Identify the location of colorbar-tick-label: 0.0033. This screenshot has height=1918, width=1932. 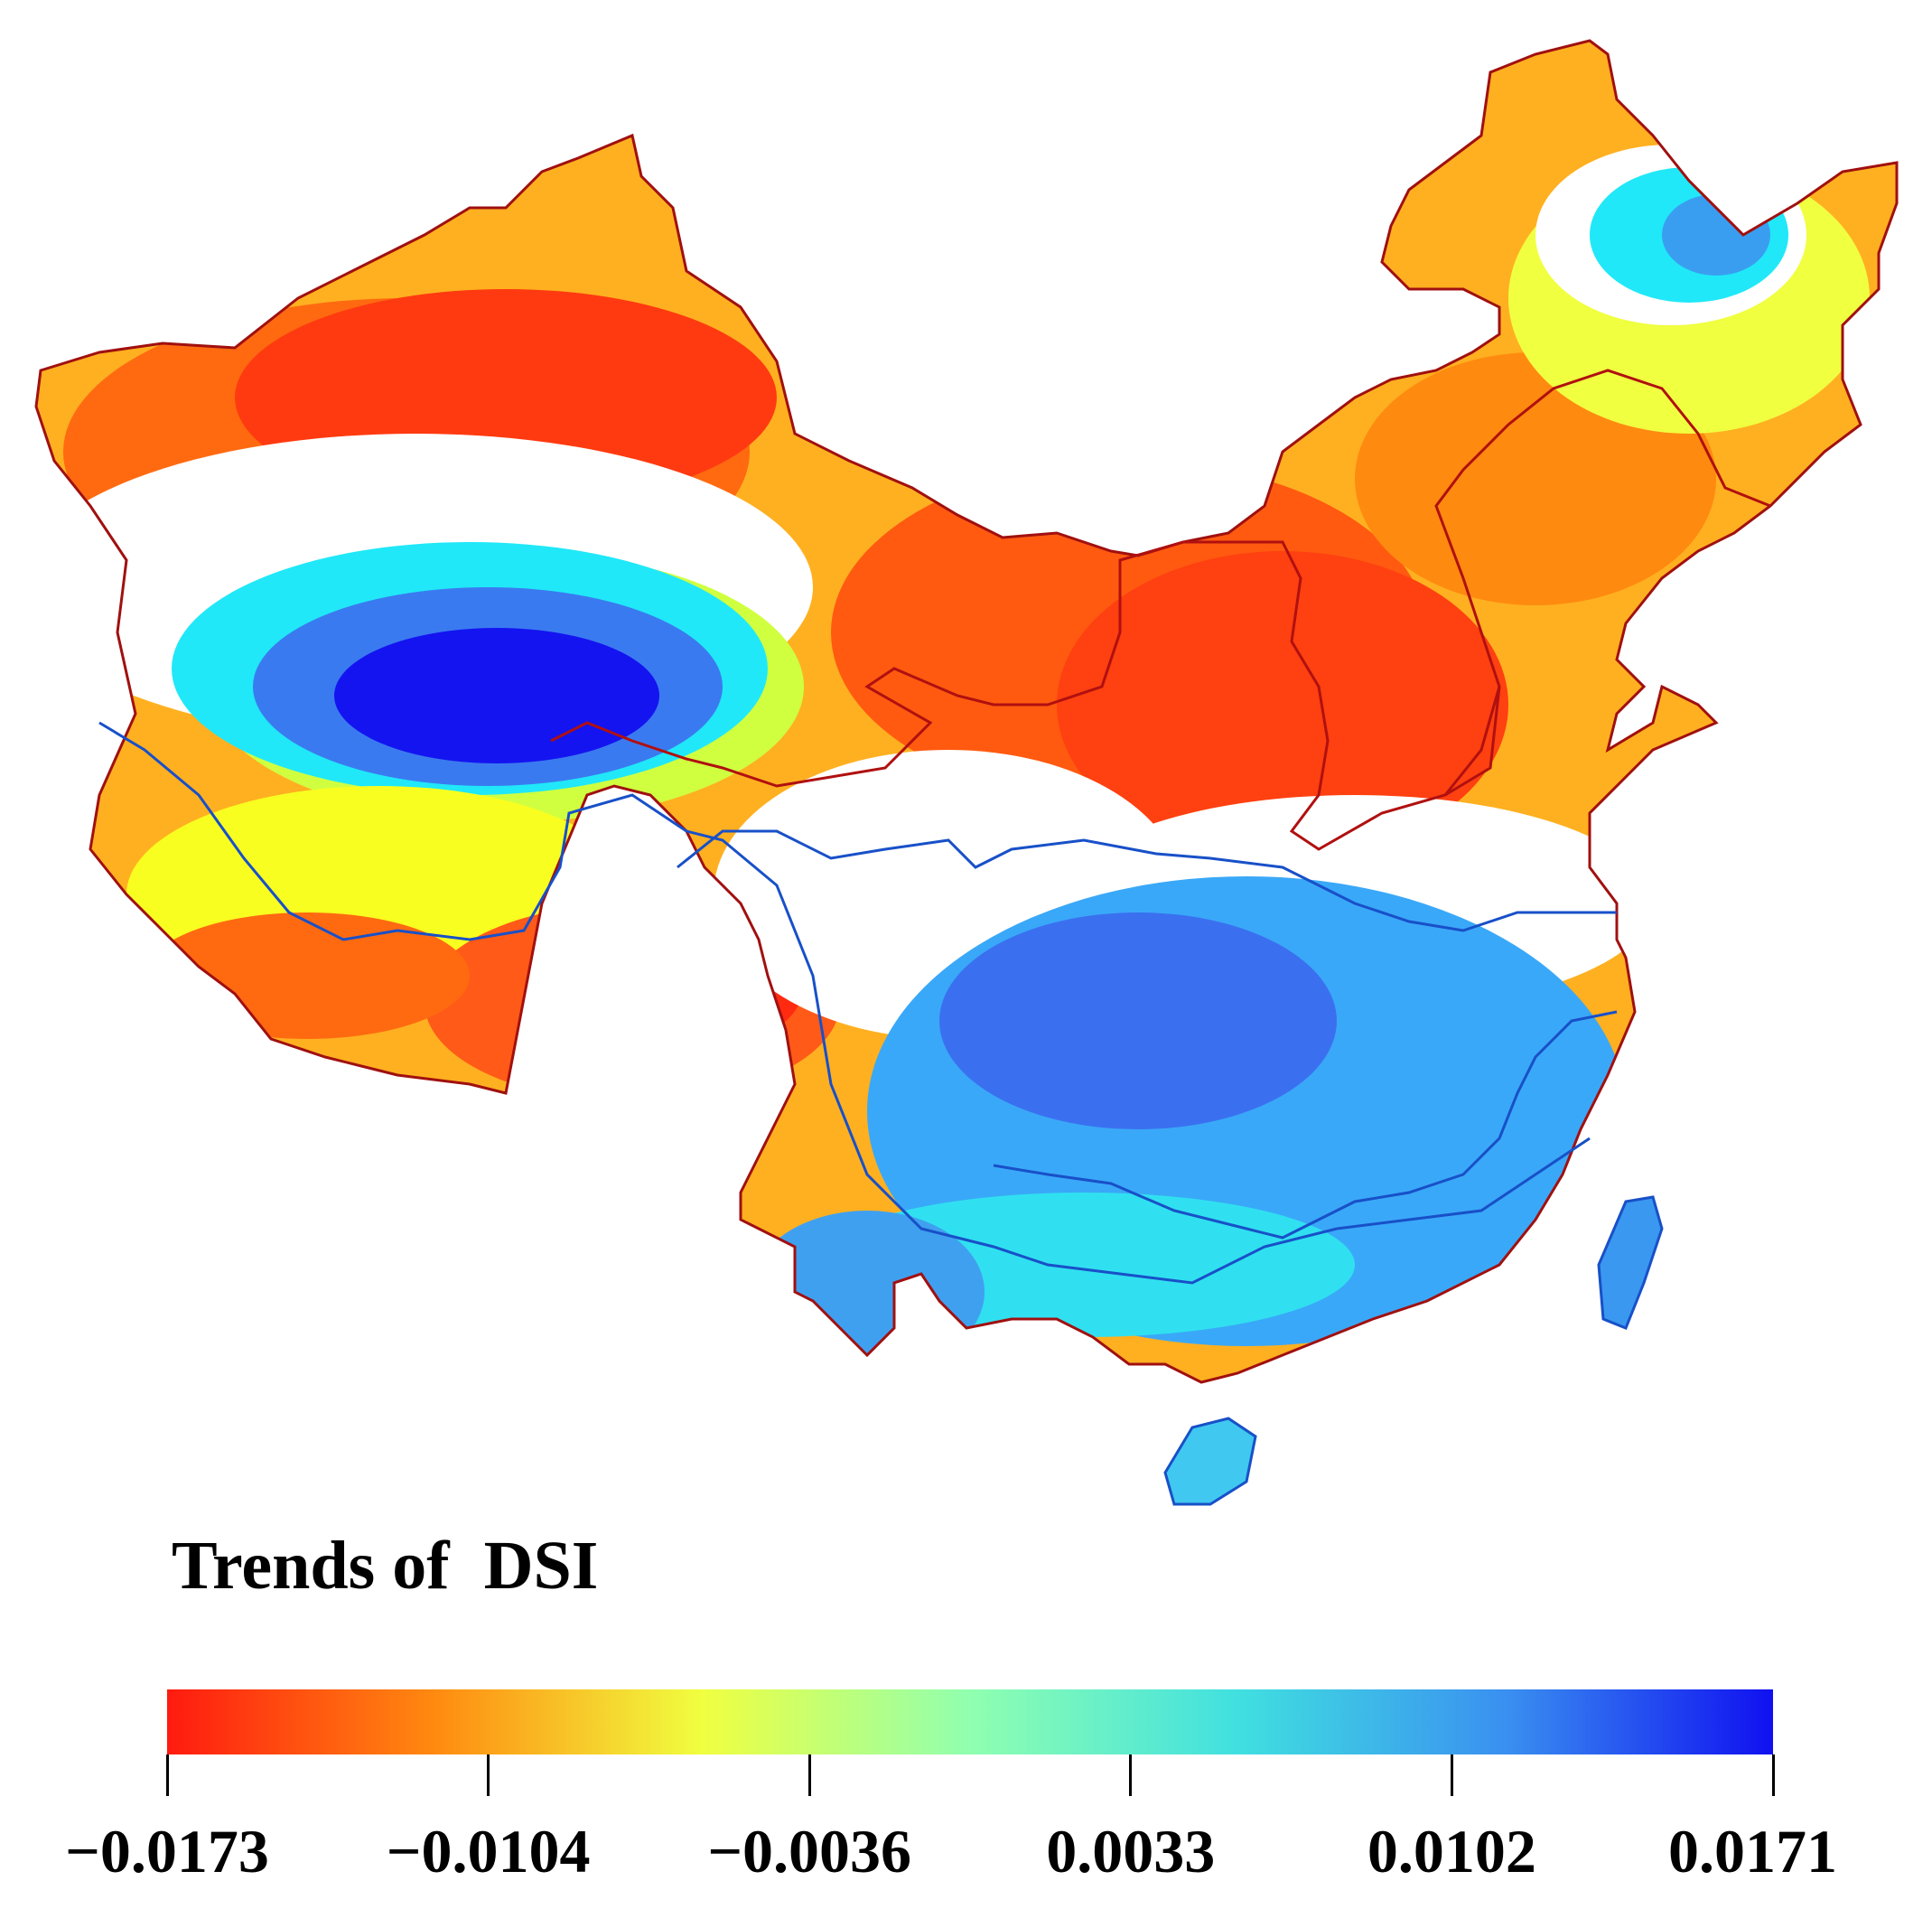
(1131, 1851).